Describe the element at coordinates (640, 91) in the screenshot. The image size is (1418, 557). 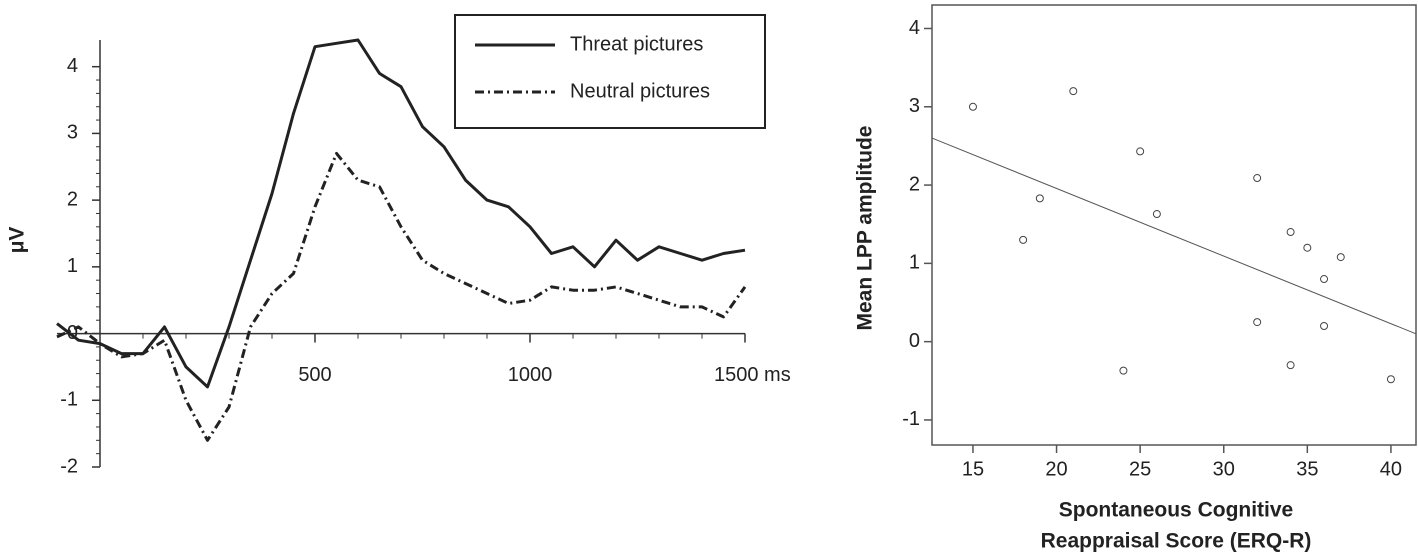
I see `legend-label: Neutral pictures` at that location.